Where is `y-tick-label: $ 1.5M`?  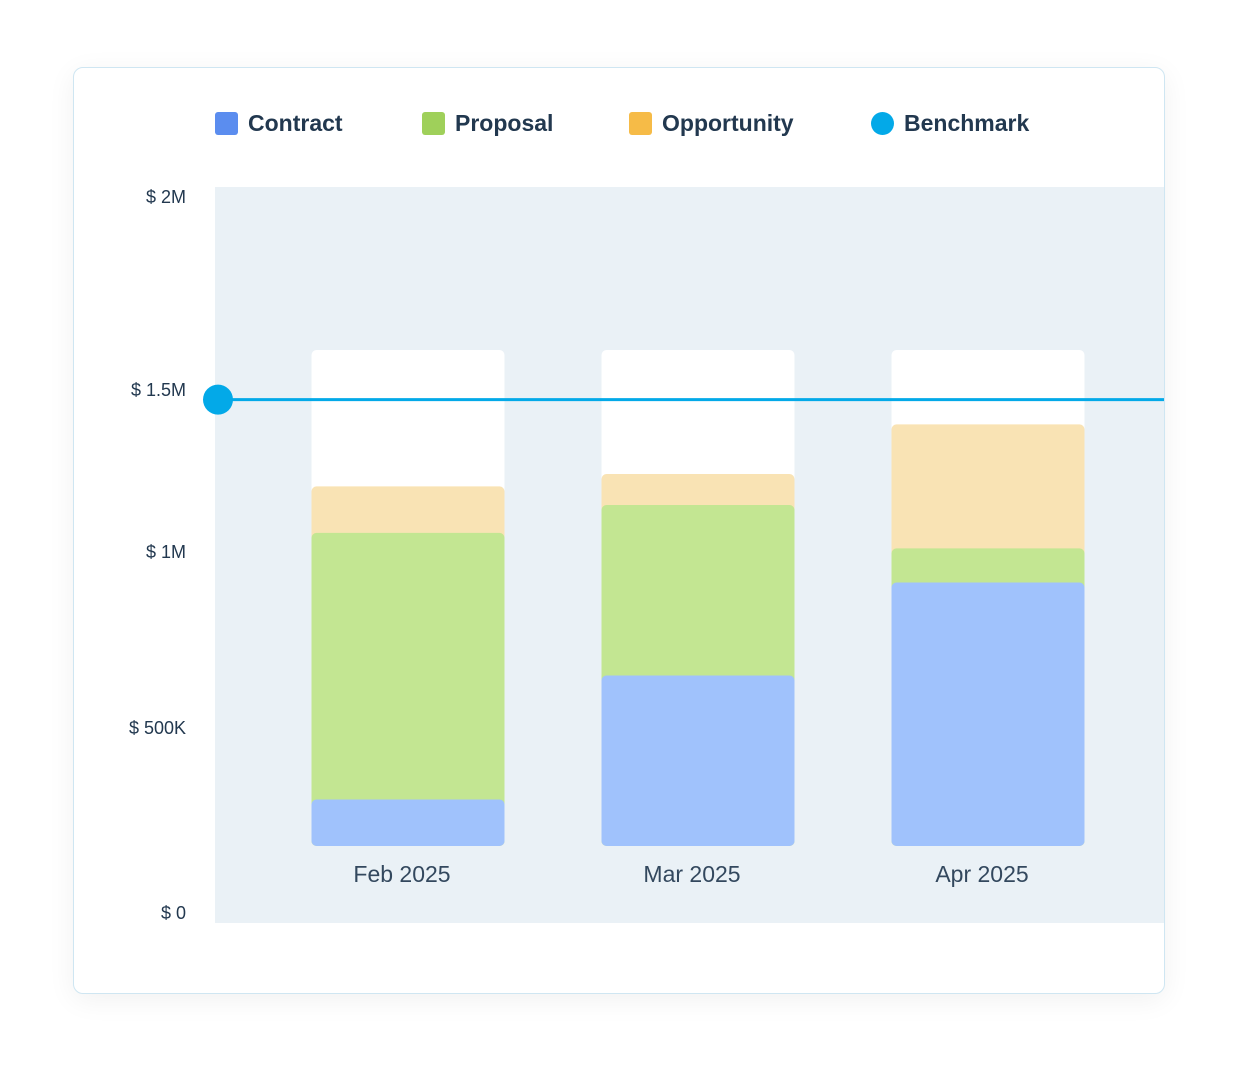 y-tick-label: $ 1.5M is located at coordinates (158, 390).